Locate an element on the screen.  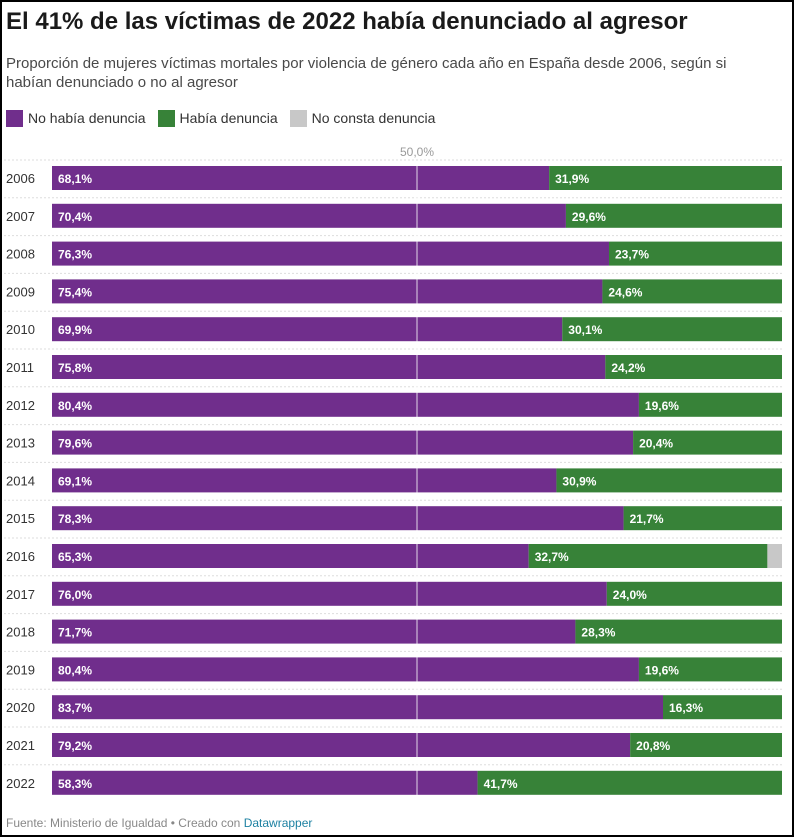
legend-swatch-no-consta is located at coordinates (298, 118).